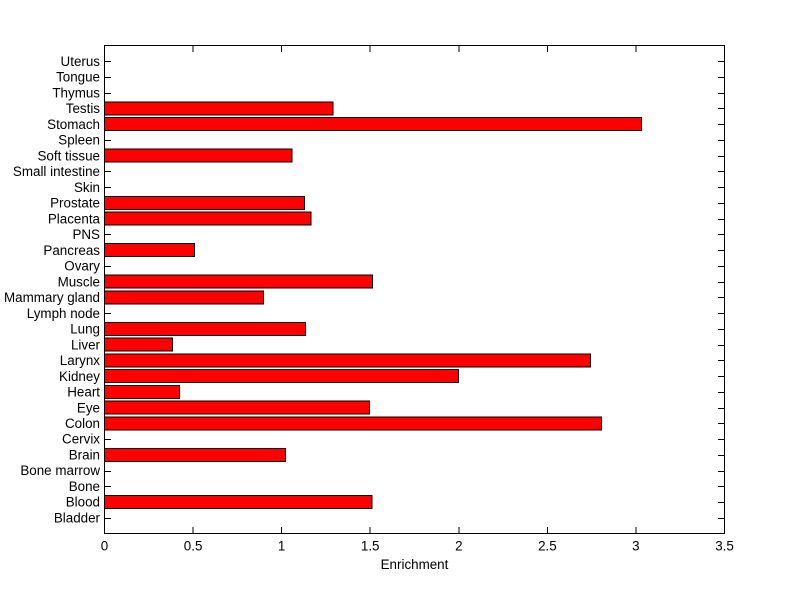  What do you see at coordinates (370, 545) in the screenshot?
I see `svg-text: 1.5` at bounding box center [370, 545].